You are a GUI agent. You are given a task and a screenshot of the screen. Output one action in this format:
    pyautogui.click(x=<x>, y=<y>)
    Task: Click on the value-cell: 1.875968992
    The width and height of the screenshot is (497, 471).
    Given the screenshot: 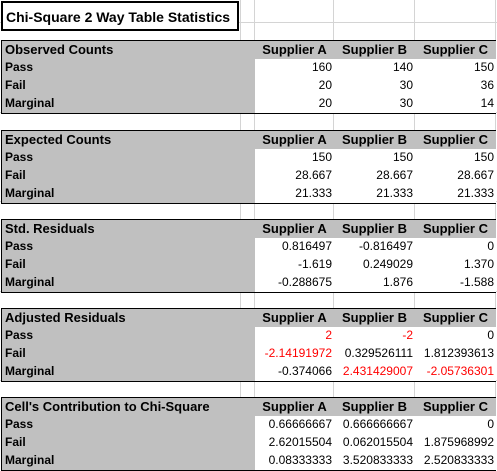 What is the action you would take?
    pyautogui.click(x=455, y=443)
    